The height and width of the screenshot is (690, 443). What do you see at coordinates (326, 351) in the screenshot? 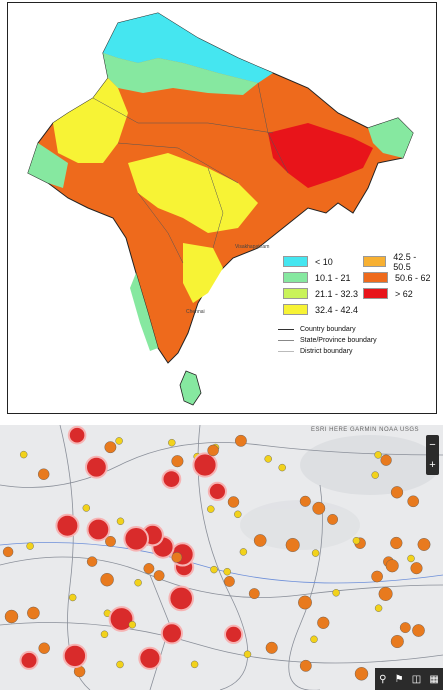
I see `boundary-label: District boundary` at bounding box center [326, 351].